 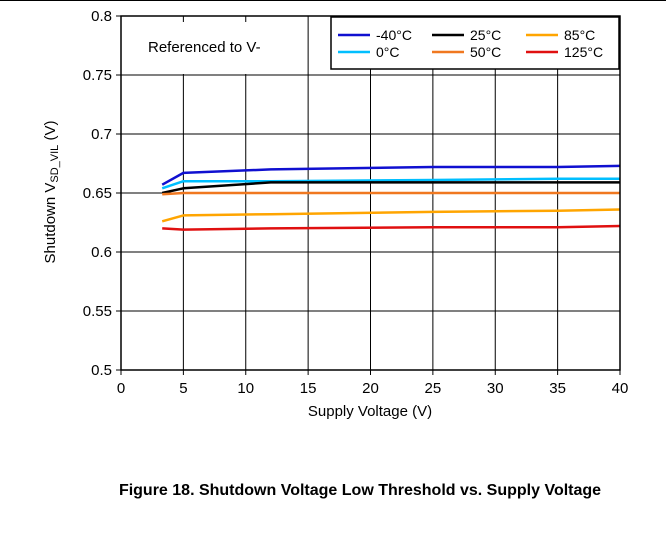 I want to click on x-tick-label: 40, so click(x=620, y=388).